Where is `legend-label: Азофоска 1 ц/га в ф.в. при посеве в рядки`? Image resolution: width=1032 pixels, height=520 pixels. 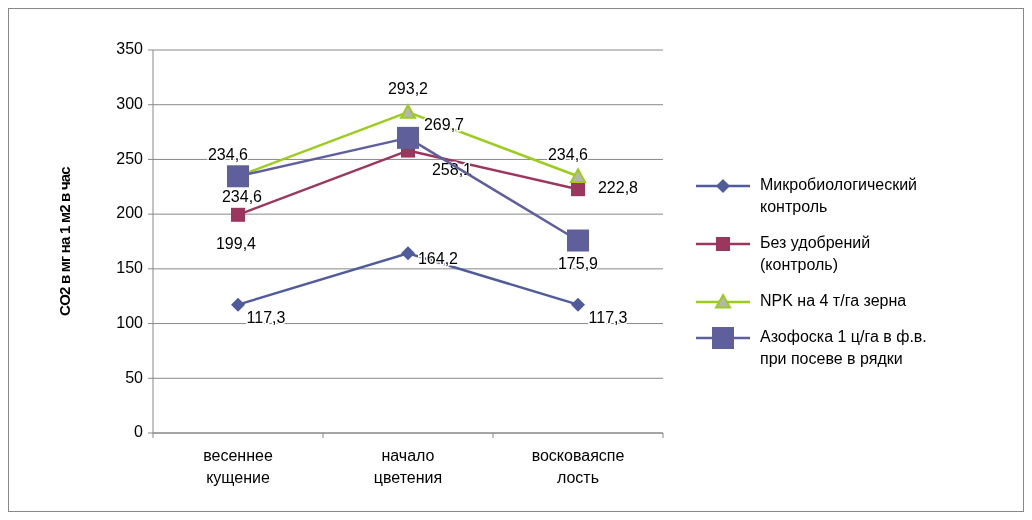 legend-label: Азофоска 1 ц/га в ф.в. при посеве в рядки is located at coordinates (843, 348).